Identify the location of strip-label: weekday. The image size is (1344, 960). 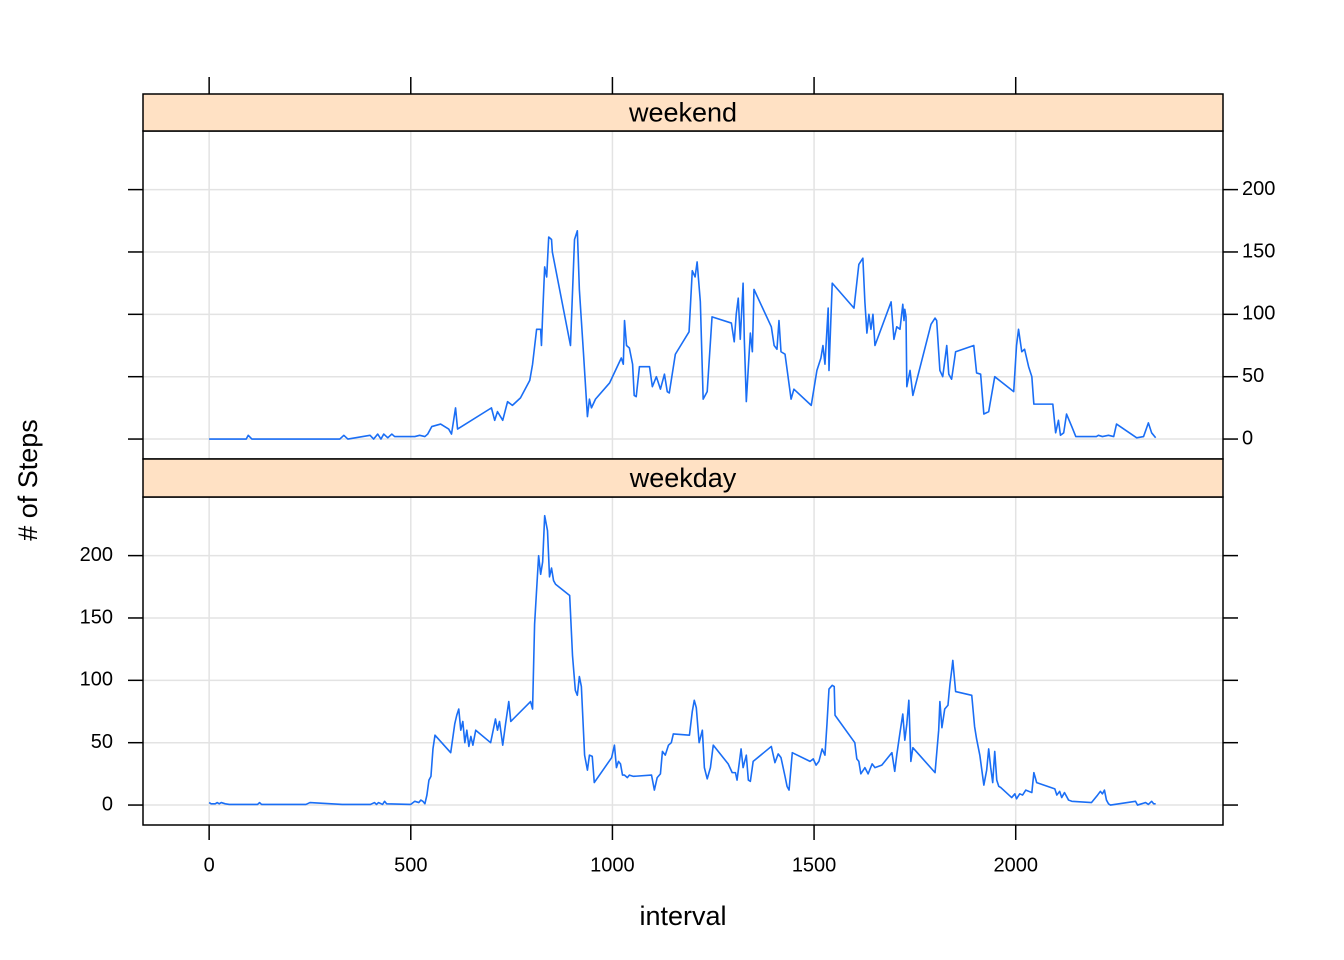
(683, 478).